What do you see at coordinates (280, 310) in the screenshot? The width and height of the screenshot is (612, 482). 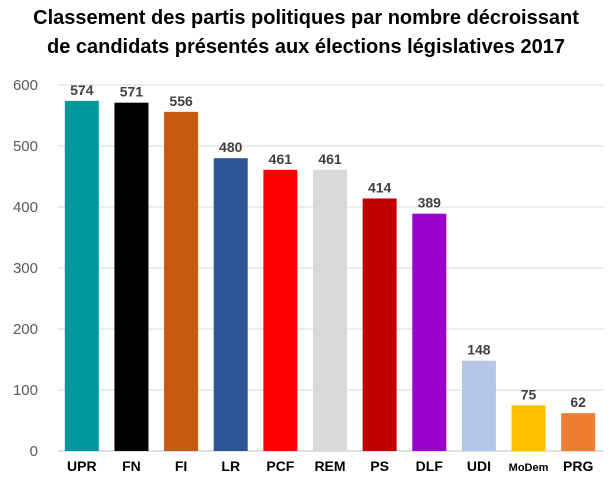 I see `bar-pcf` at bounding box center [280, 310].